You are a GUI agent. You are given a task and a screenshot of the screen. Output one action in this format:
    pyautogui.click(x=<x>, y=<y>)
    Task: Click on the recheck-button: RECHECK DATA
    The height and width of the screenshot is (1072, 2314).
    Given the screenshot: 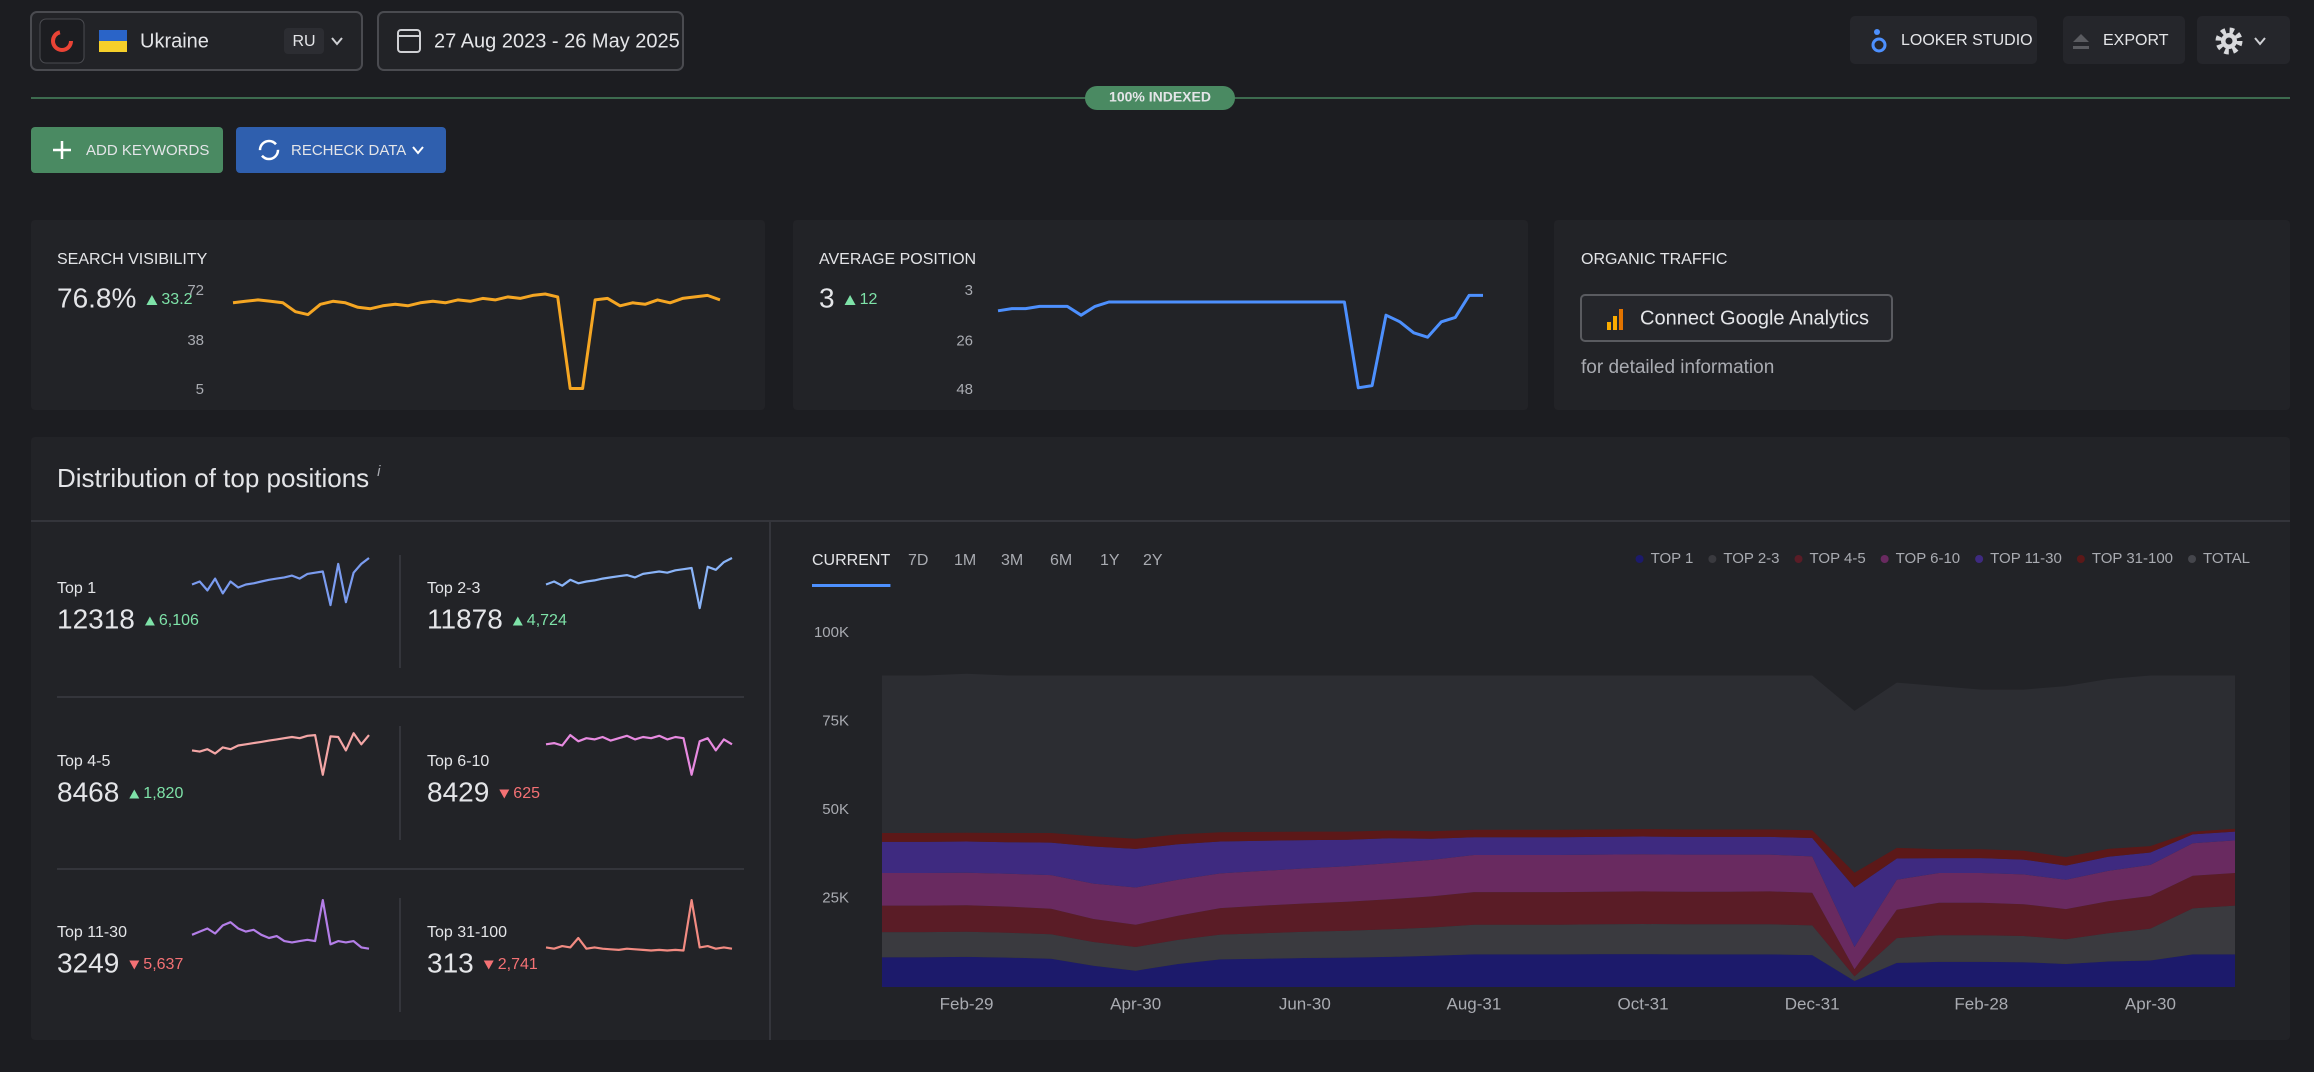 What is the action you would take?
    pyautogui.click(x=341, y=150)
    